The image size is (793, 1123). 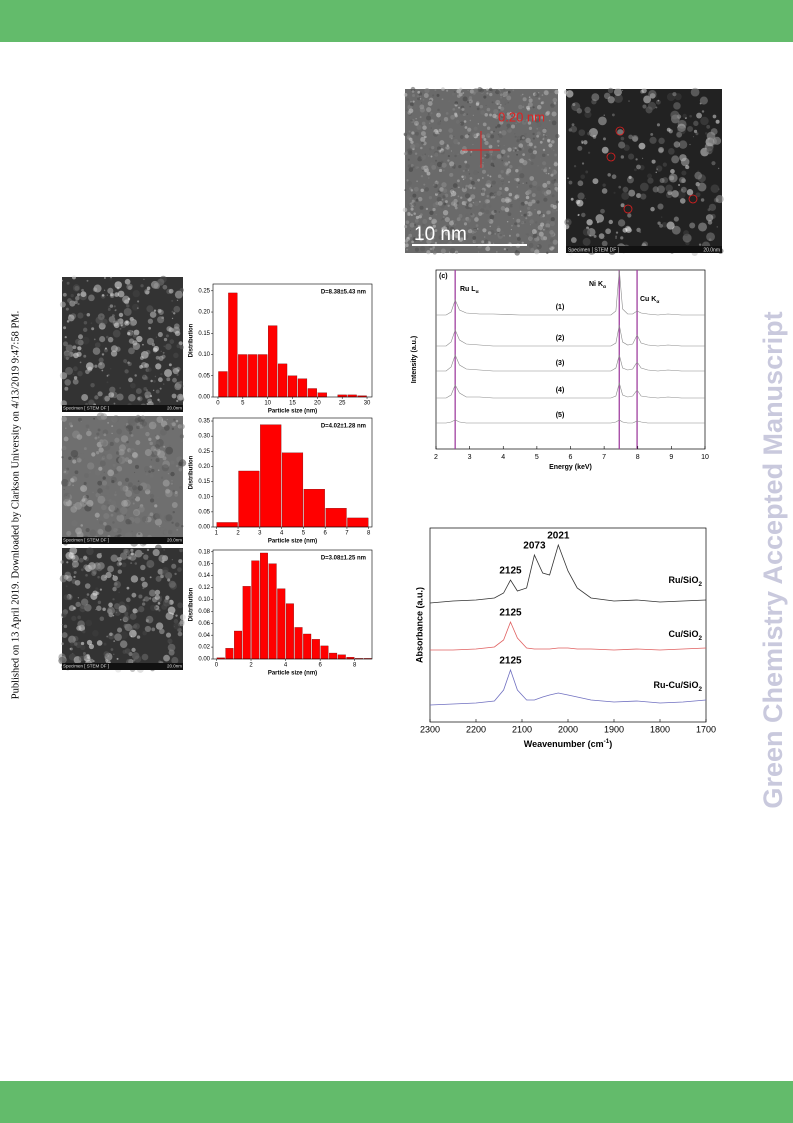 I want to click on lattice-label: 0.20 nm, so click(x=521, y=116).